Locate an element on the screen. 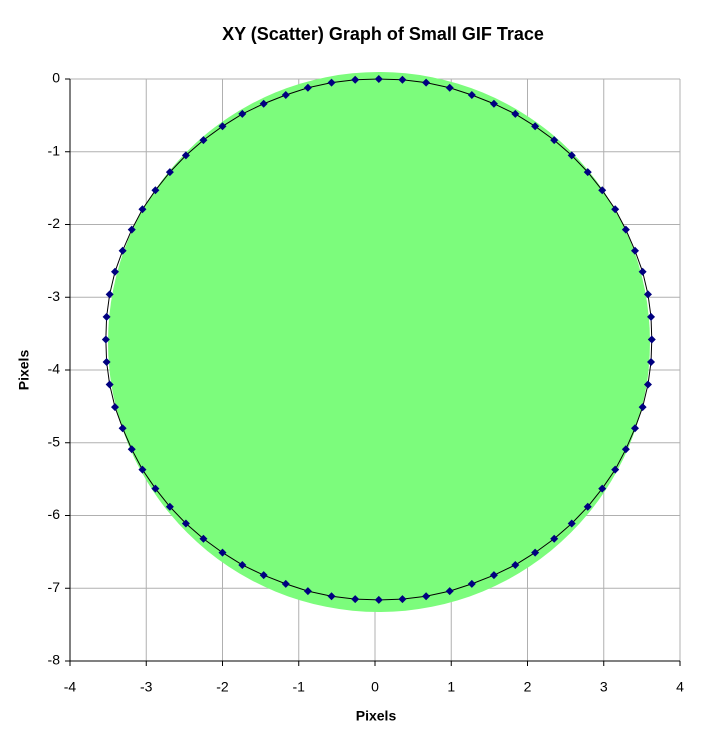  x-tick-label: -2 is located at coordinates (222, 687).